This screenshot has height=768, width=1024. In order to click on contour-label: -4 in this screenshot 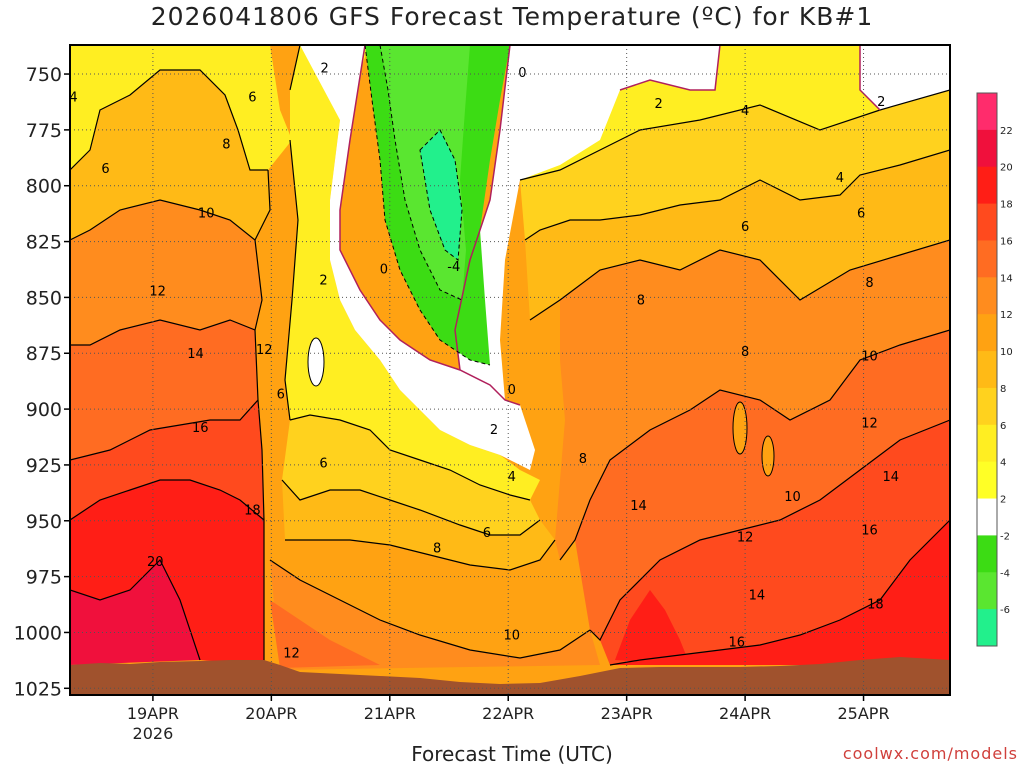, I will do `click(453, 267)`.